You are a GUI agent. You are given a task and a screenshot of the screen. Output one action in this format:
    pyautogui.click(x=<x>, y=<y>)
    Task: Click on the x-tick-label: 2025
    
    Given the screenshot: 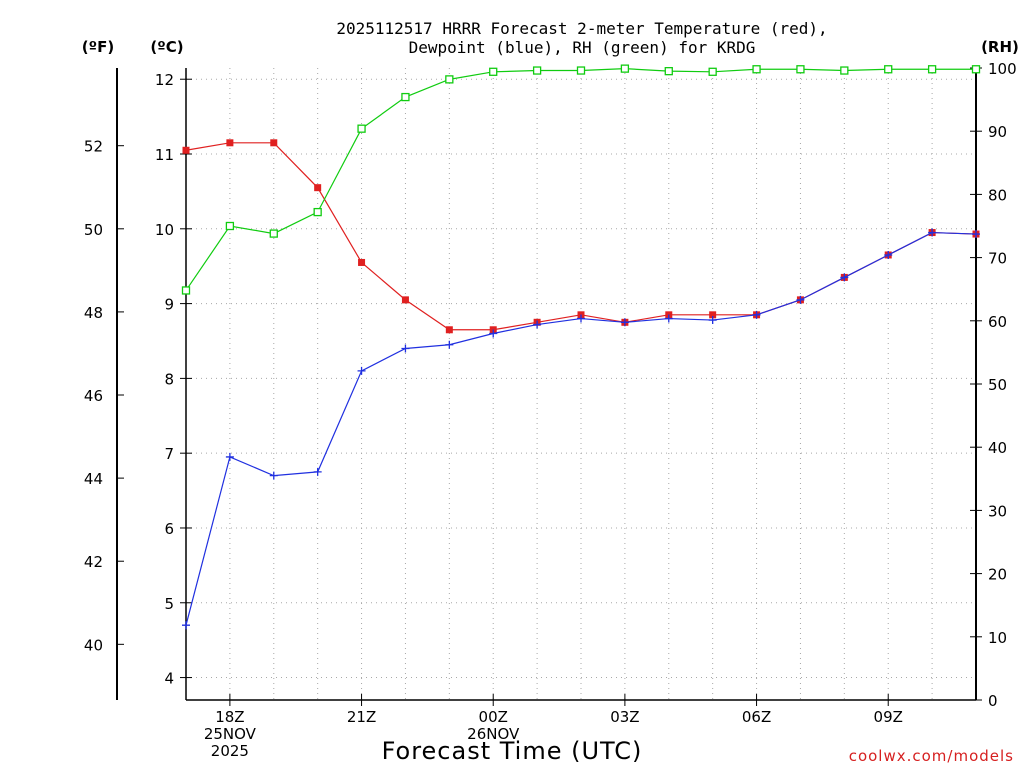 What is the action you would take?
    pyautogui.click(x=230, y=751)
    